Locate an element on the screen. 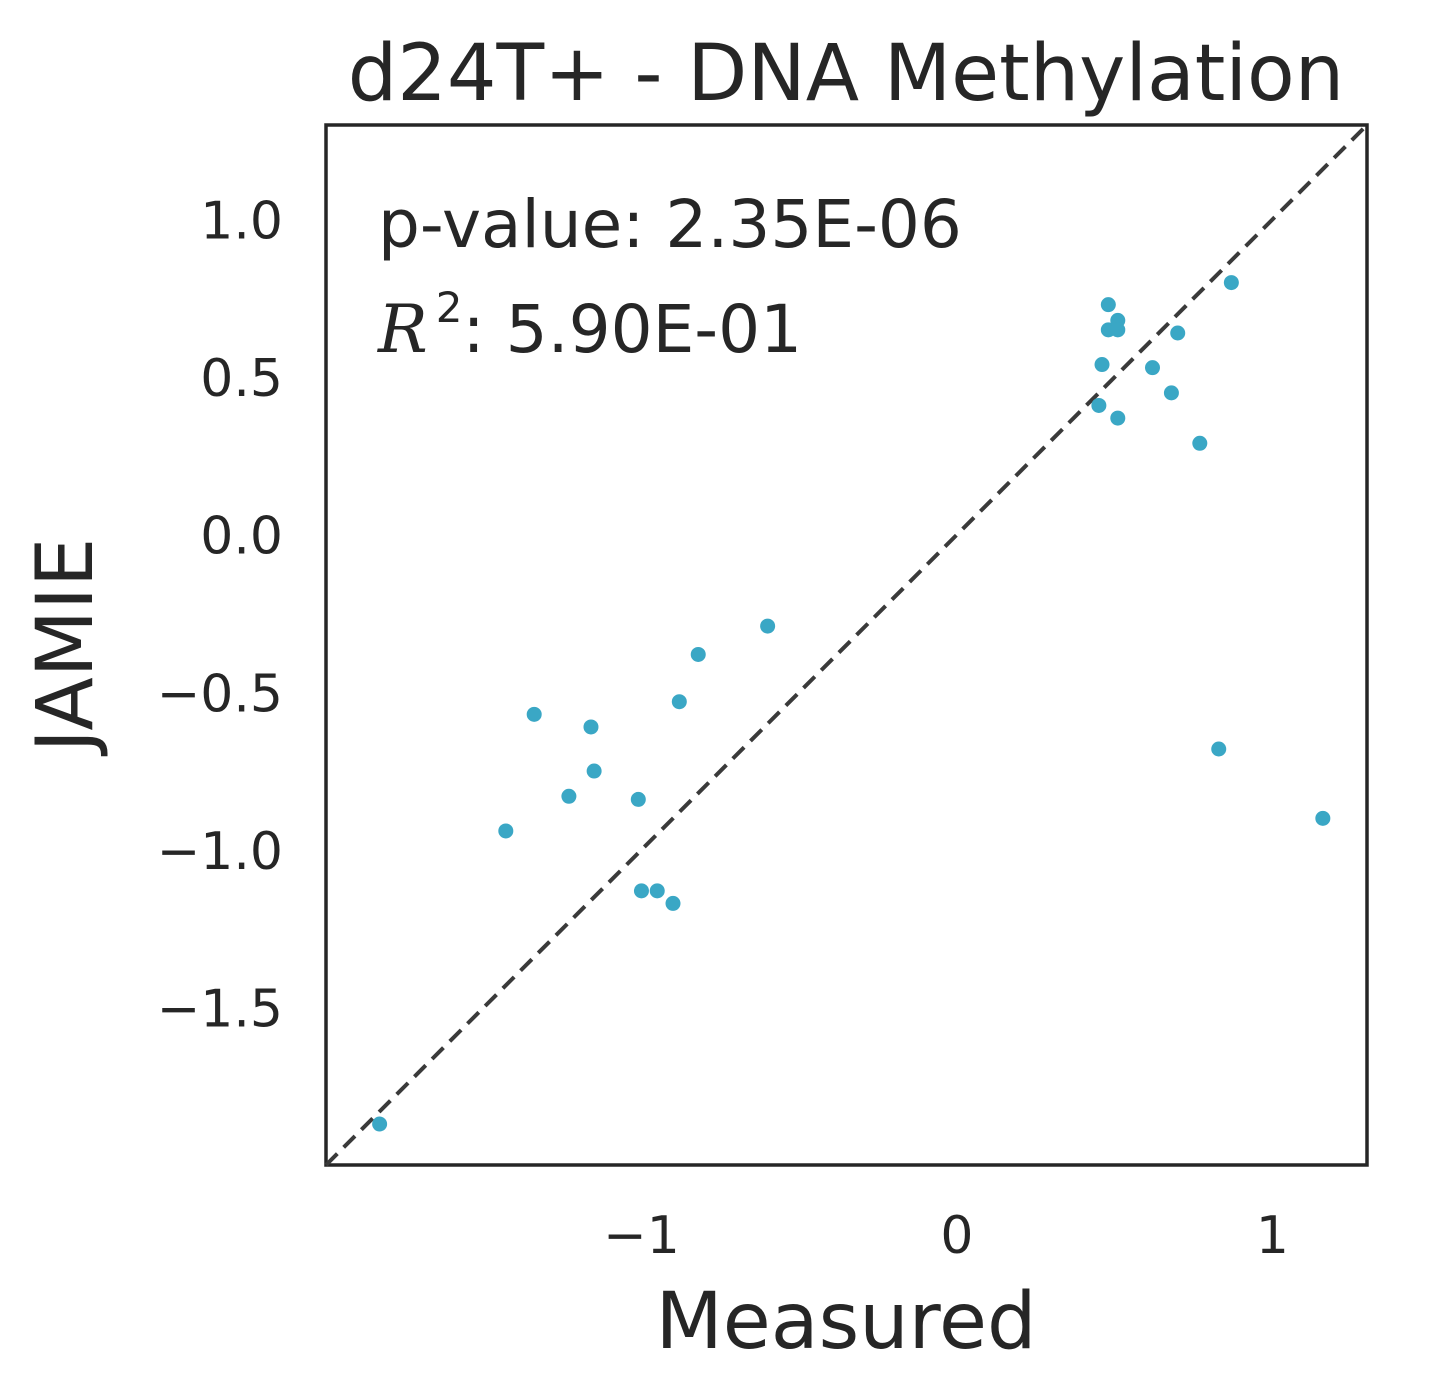 This screenshot has height=1399, width=1451. y-tick-label: 0.5 is located at coordinates (241, 379).